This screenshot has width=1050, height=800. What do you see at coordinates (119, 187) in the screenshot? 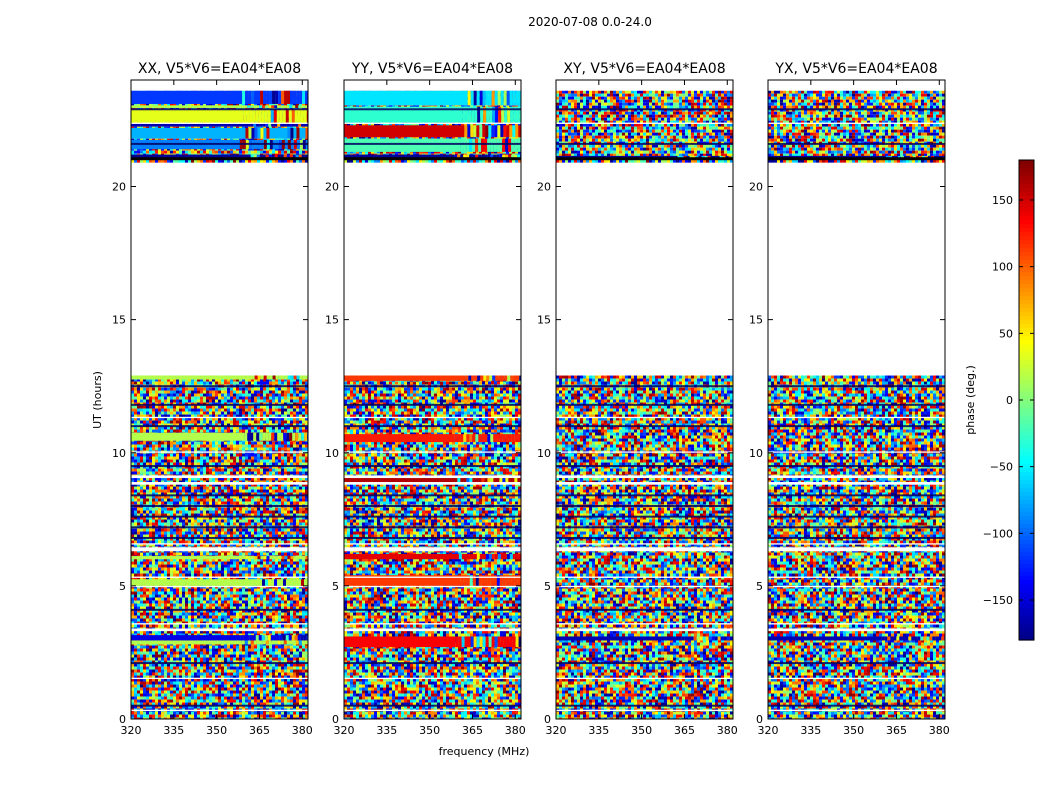
I see `y-tick-label: 20` at bounding box center [119, 187].